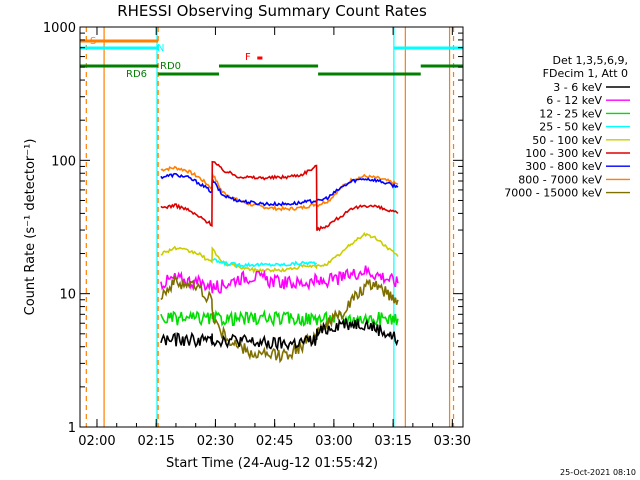 The image size is (640, 480). I want to click on x-axis-label: Start Time (24-Aug-12 01:55:42), so click(272, 463).